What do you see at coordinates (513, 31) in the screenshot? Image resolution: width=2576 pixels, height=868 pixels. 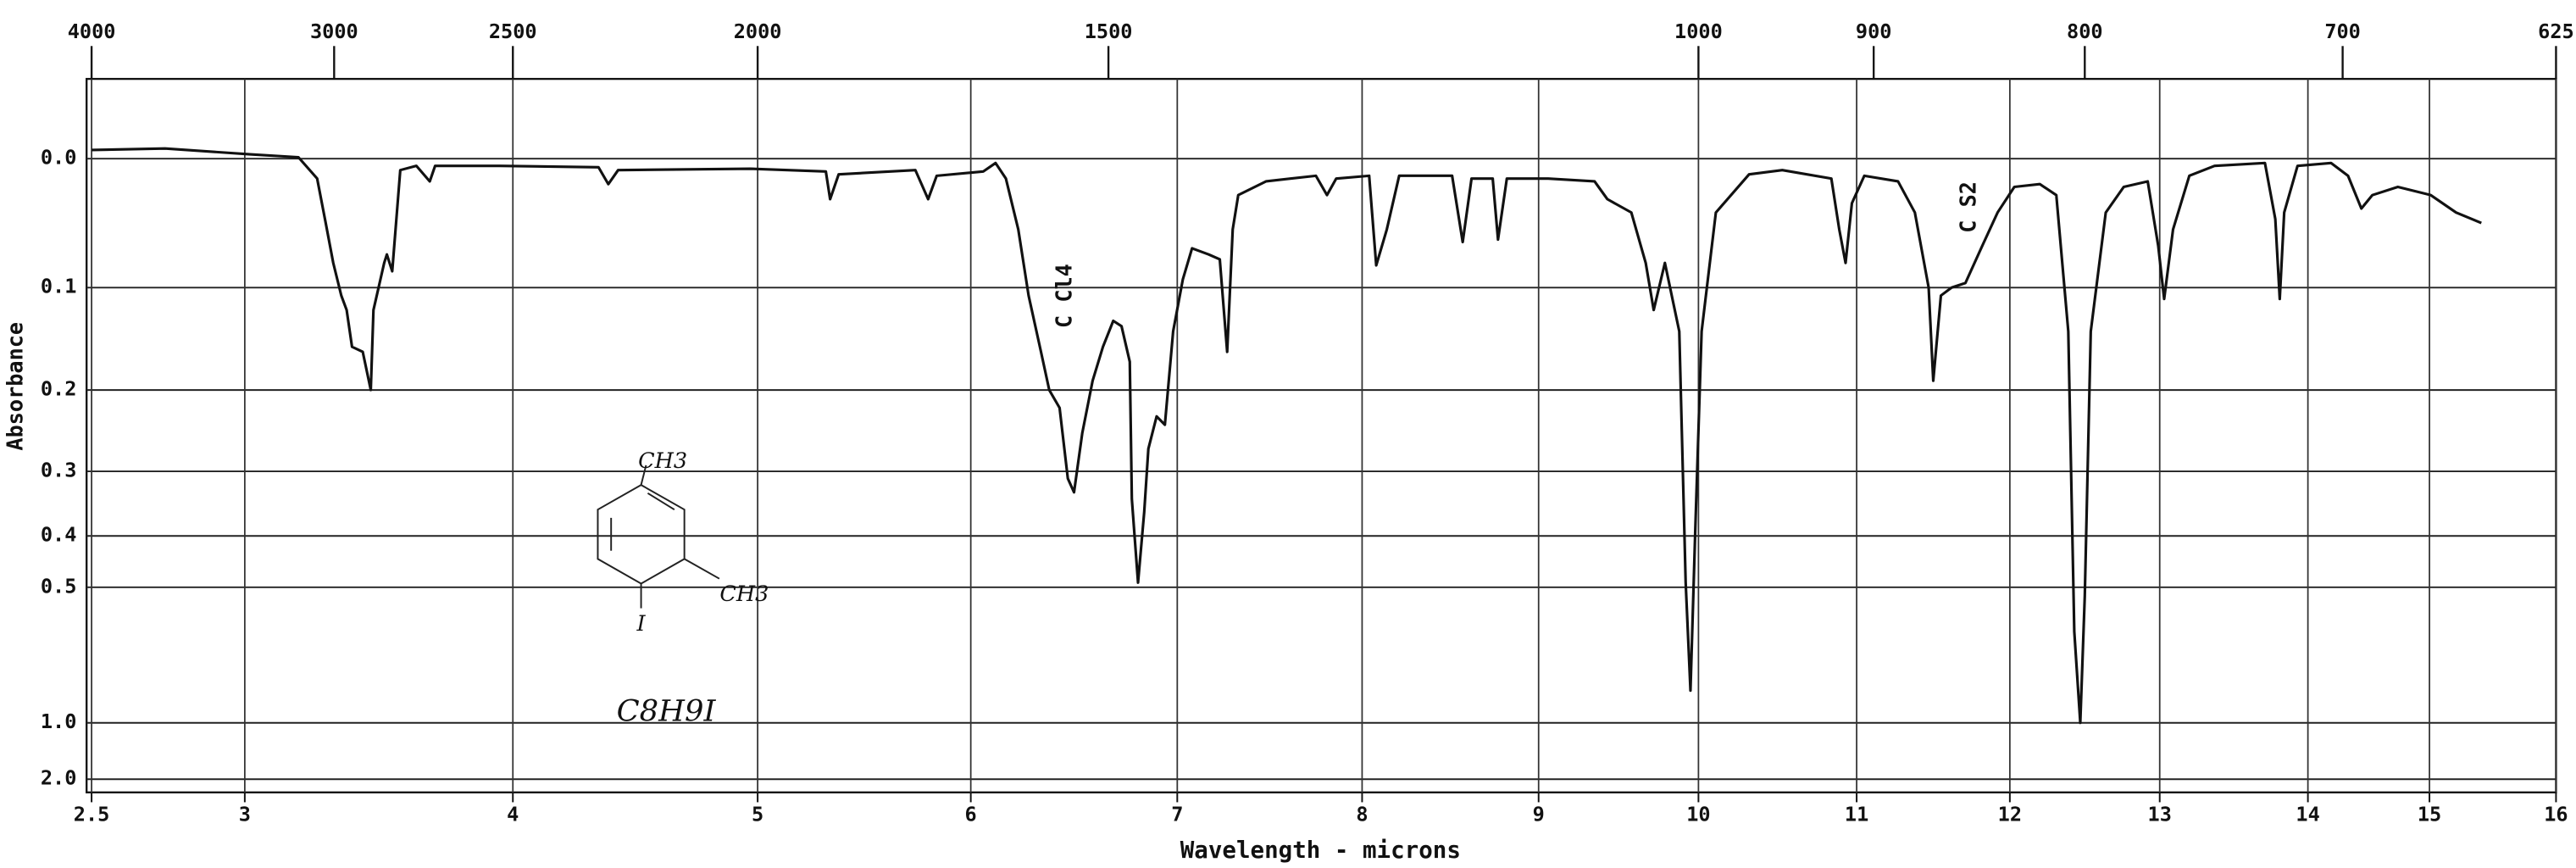 I see `x2-tick-label: 2500` at bounding box center [513, 31].